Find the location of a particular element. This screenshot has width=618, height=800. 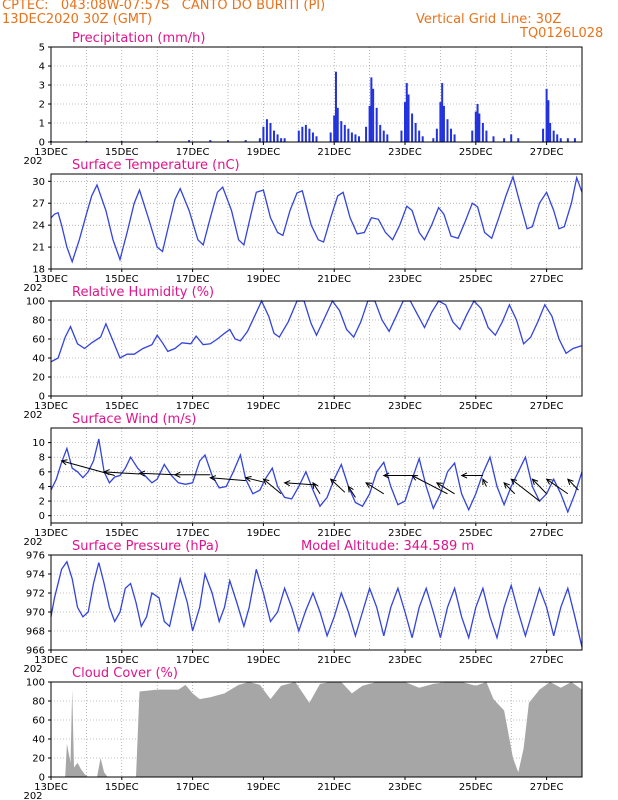

cloud-ytick-label: 0 is located at coordinates (42, 778).